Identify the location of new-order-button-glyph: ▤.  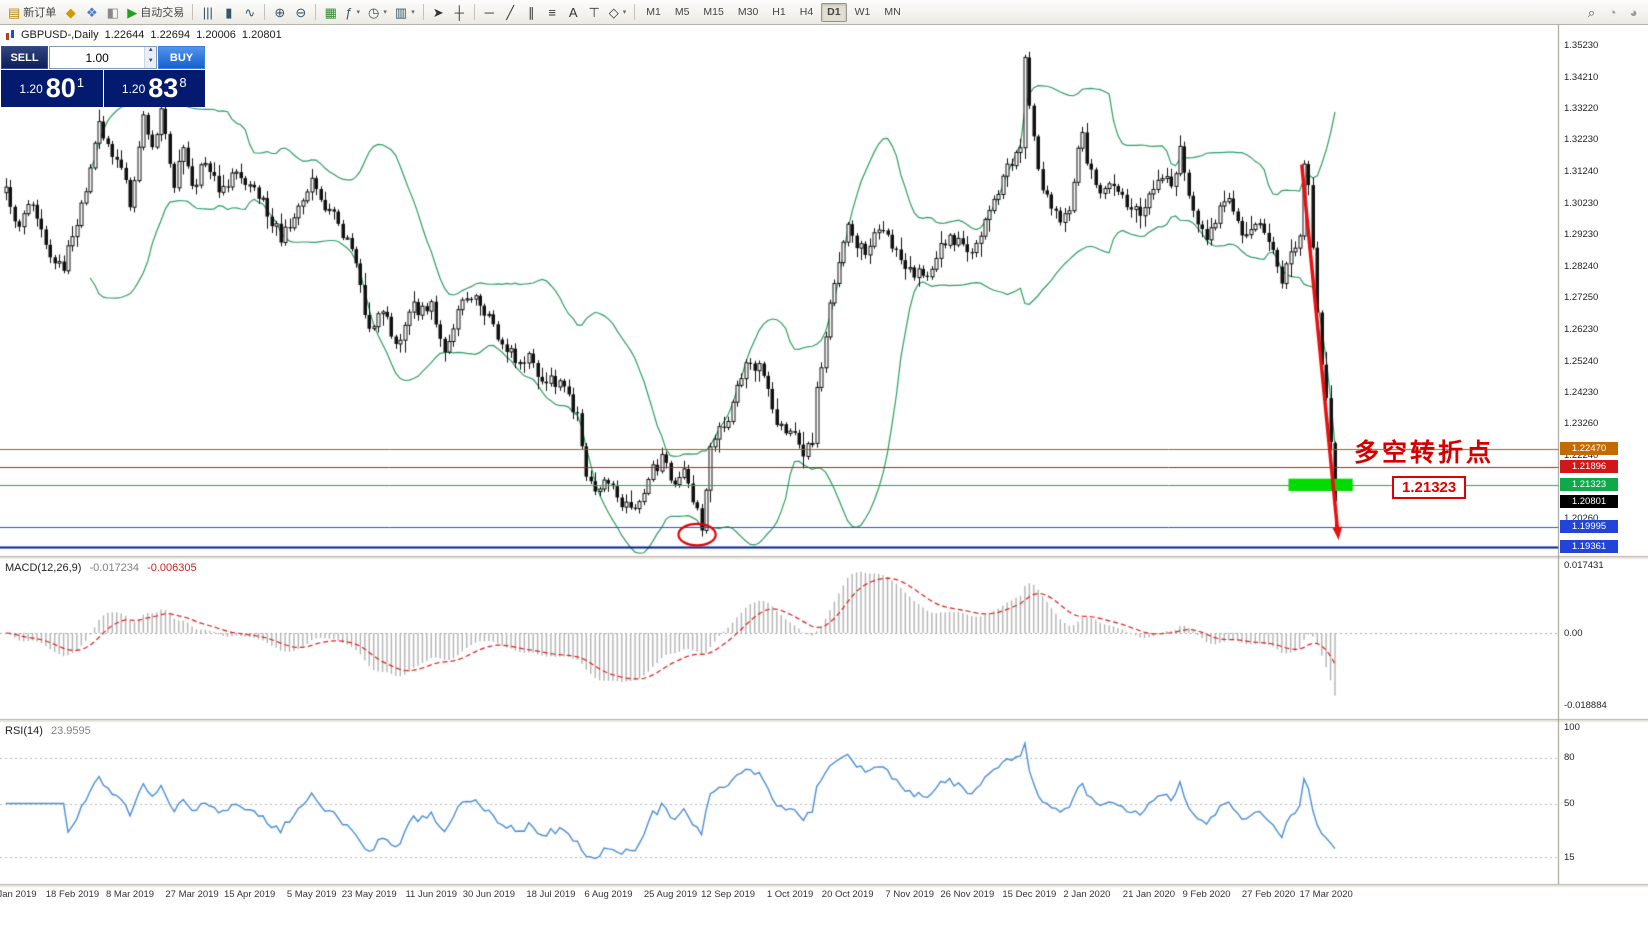
(14, 12).